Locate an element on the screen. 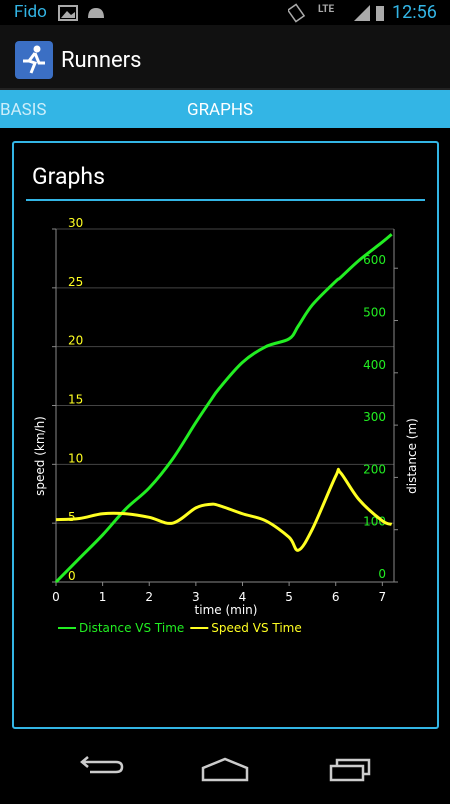 Image resolution: width=450 pixels, height=804 pixels. y-tick-label: 20 is located at coordinates (75, 341).